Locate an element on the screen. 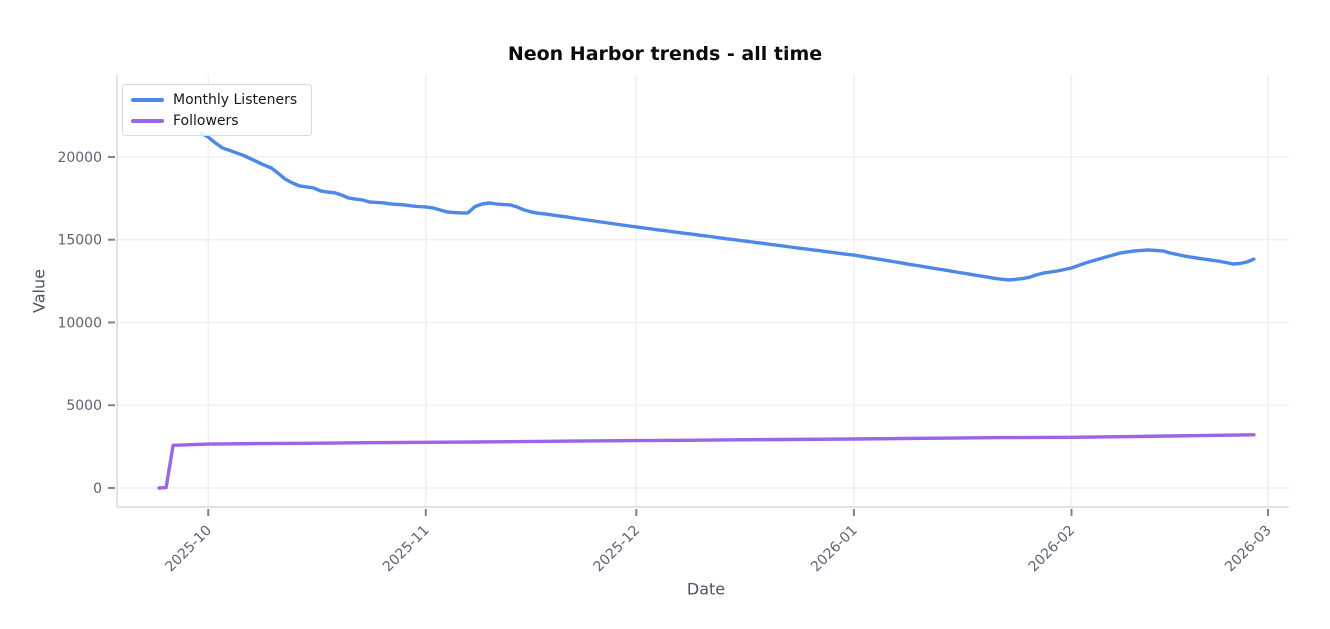 This screenshot has width=1330, height=629. svg-text: 2026-03 is located at coordinates (1248, 549).